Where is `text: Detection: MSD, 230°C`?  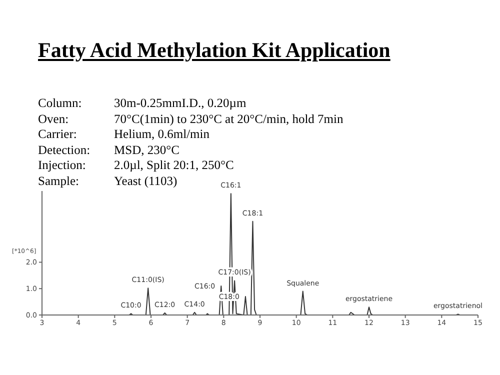
text: Detection: MSD, 230°C is located at coordinates (109, 149).